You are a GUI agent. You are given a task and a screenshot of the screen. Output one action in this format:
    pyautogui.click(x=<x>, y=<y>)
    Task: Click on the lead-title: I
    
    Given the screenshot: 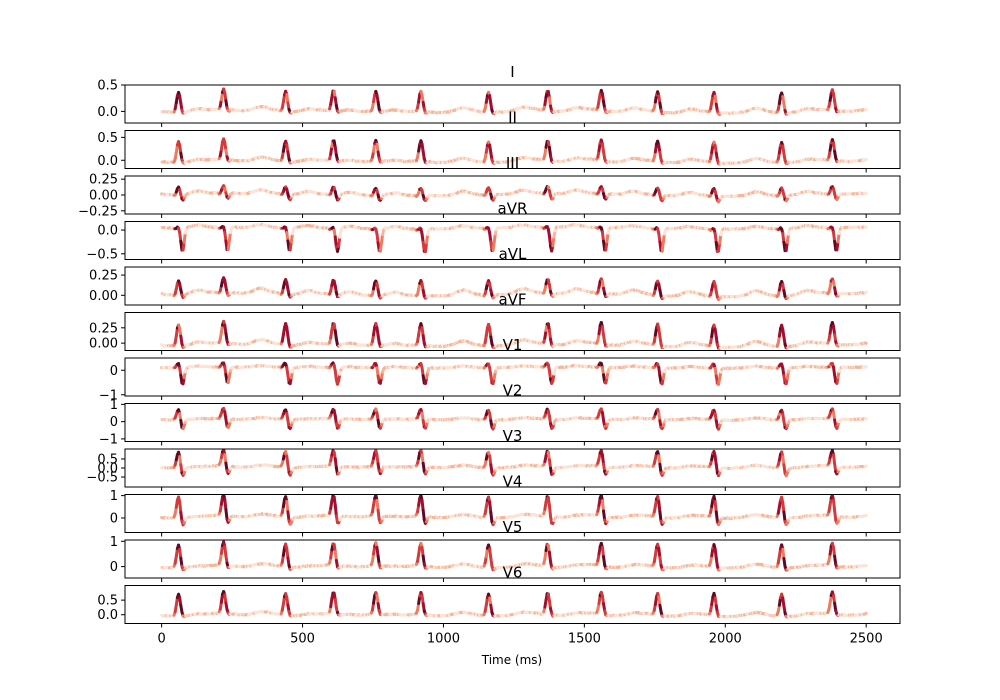 What is the action you would take?
    pyautogui.click(x=512, y=72)
    